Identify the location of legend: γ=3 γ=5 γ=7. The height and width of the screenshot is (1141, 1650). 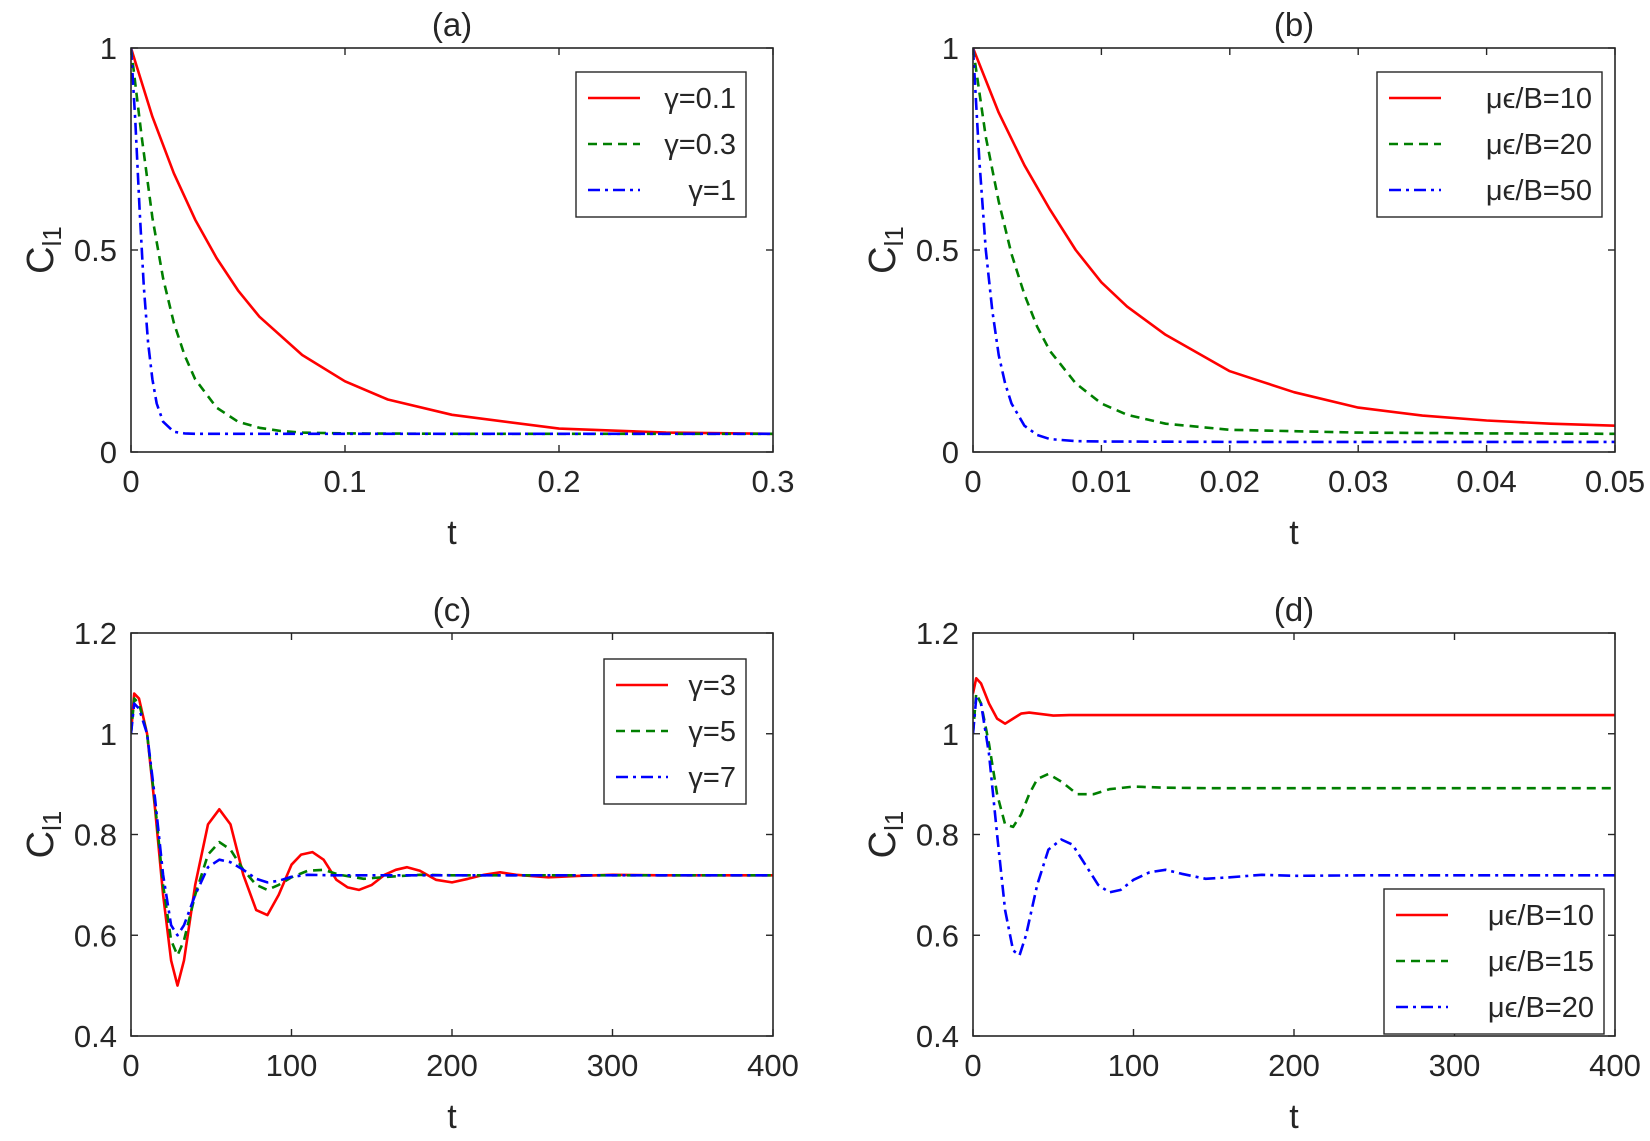
(675, 731).